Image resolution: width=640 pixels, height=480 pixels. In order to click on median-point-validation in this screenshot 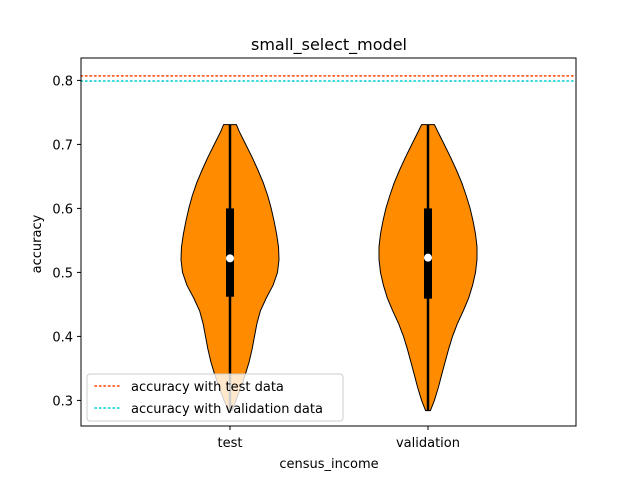, I will do `click(428, 257)`.